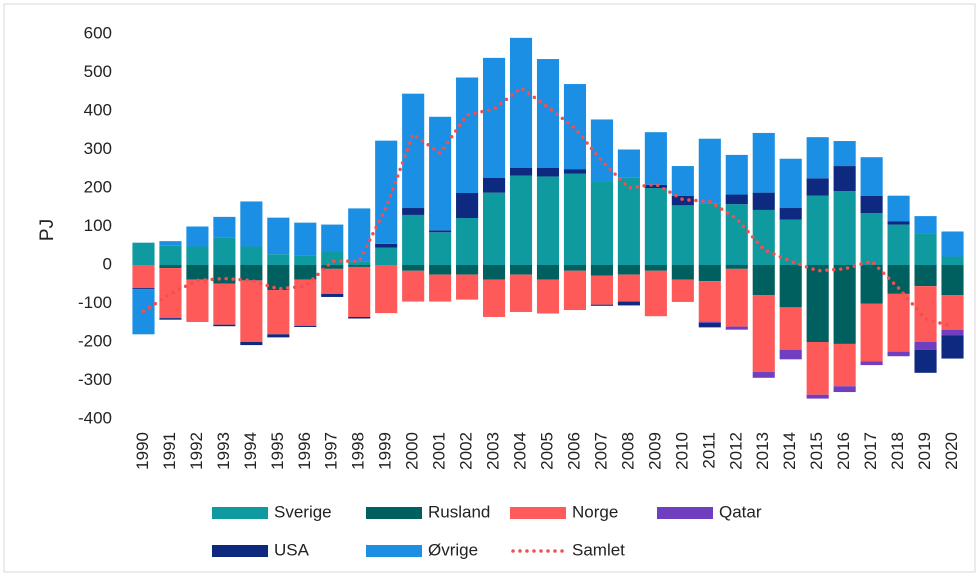  I want to click on x-tick-label: 2020, so click(951, 451).